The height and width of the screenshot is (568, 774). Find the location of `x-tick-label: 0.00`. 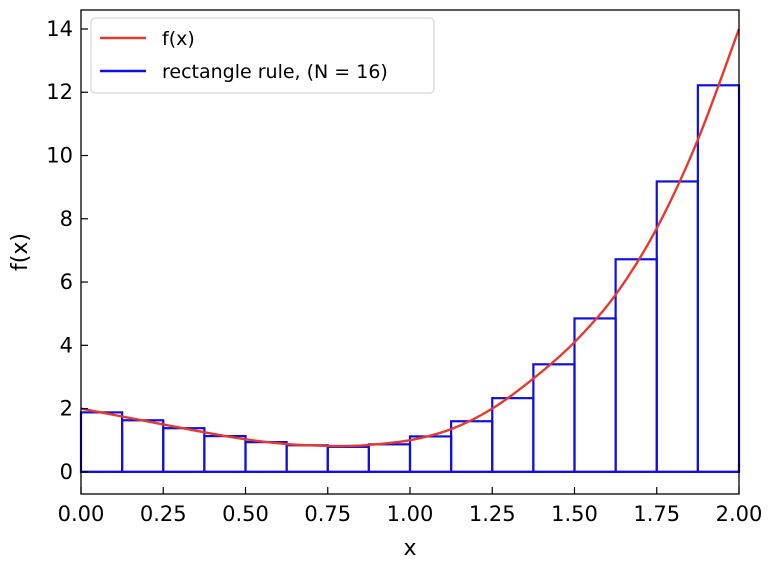

x-tick-label: 0.00 is located at coordinates (81, 514).